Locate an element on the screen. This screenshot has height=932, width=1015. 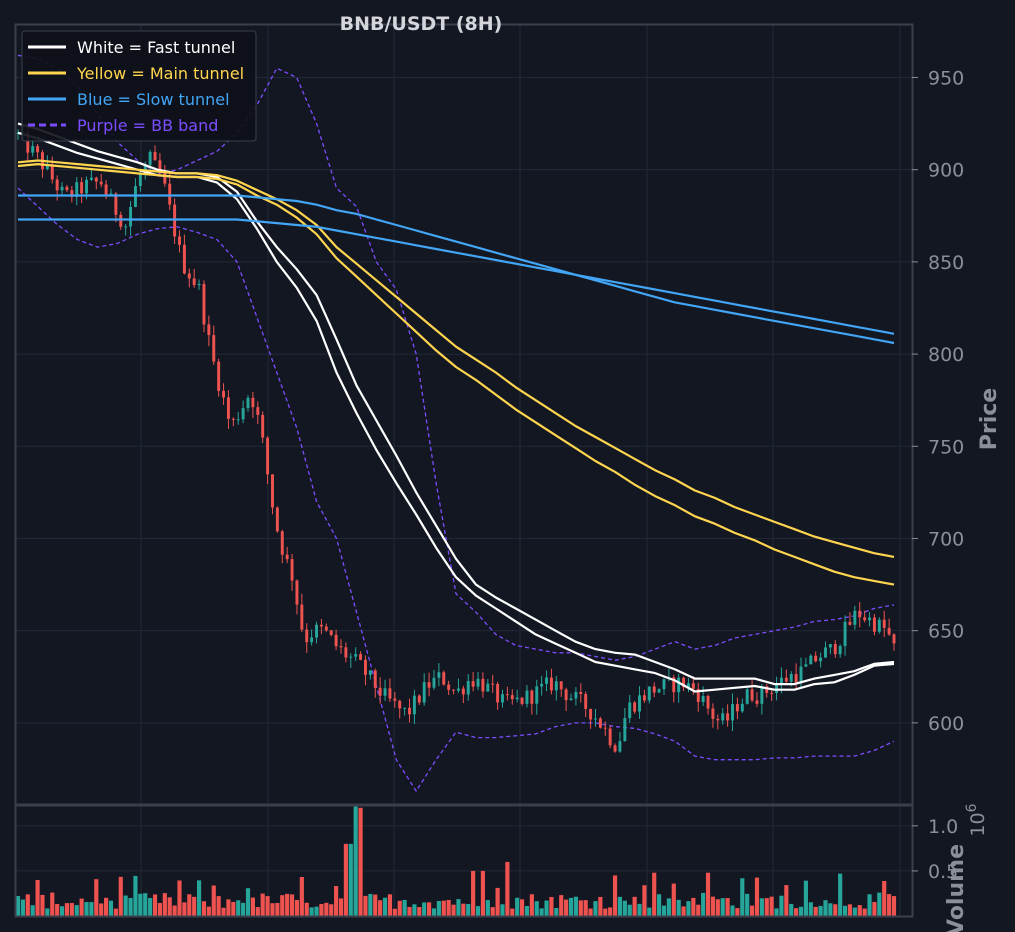
price-tick-label: 950 is located at coordinates (946, 78).